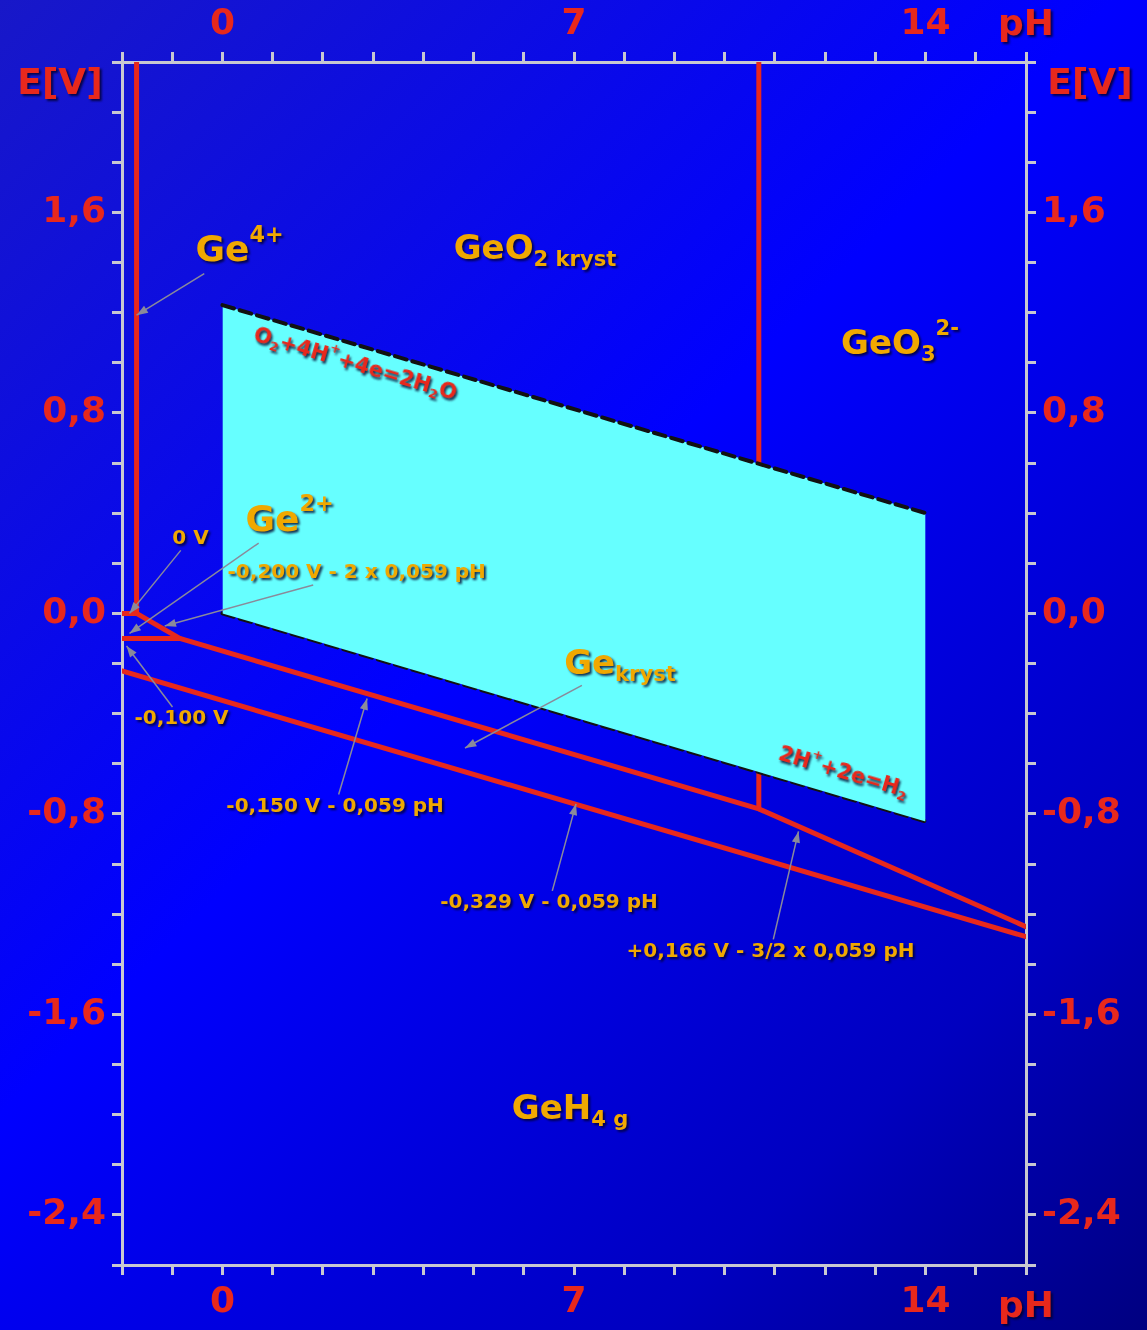  I want to click on x2-axis-title: pH, so click(1026, 23).